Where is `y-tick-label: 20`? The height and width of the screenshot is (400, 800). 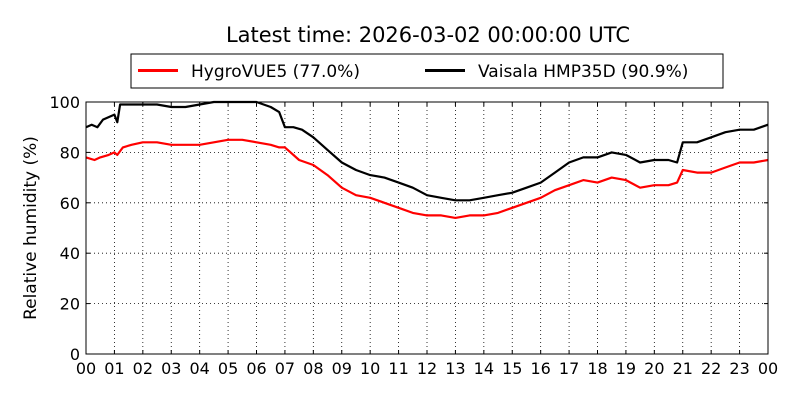
y-tick-label: 20 is located at coordinates (70, 304).